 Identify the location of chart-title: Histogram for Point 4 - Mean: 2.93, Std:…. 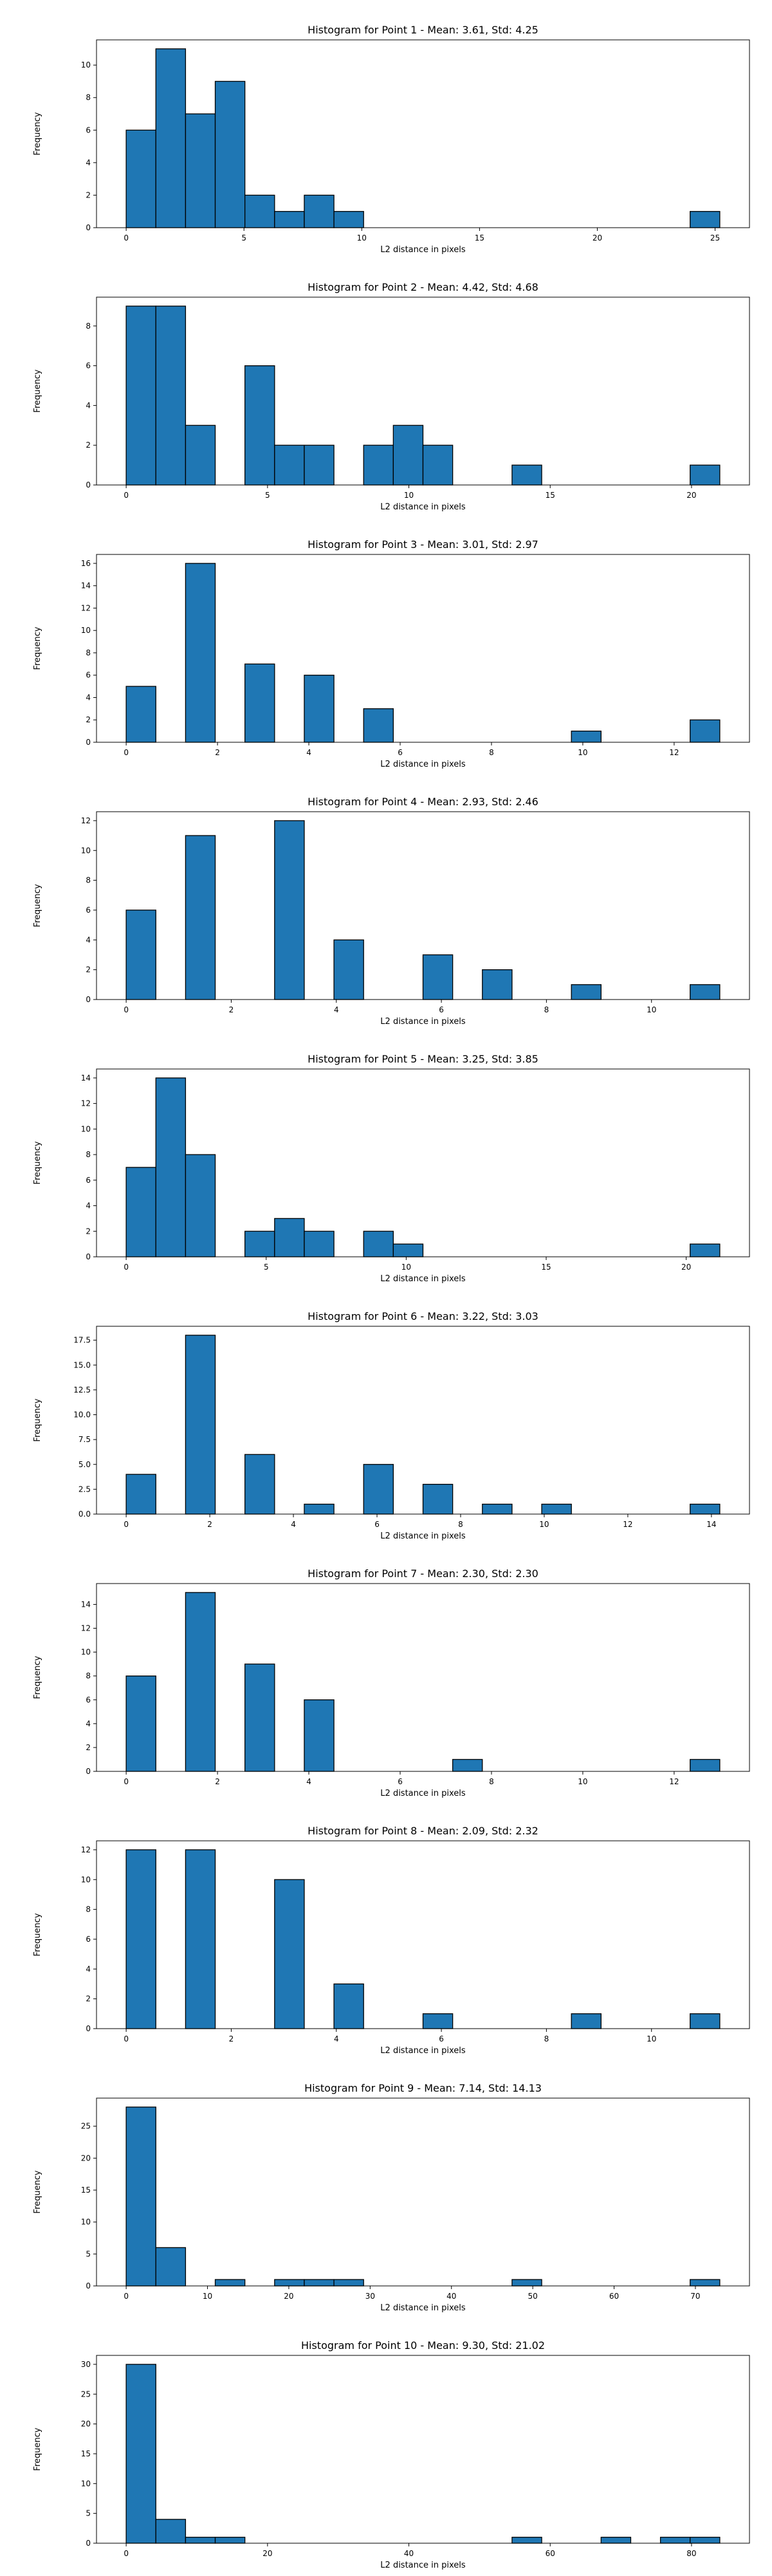
(423, 802).